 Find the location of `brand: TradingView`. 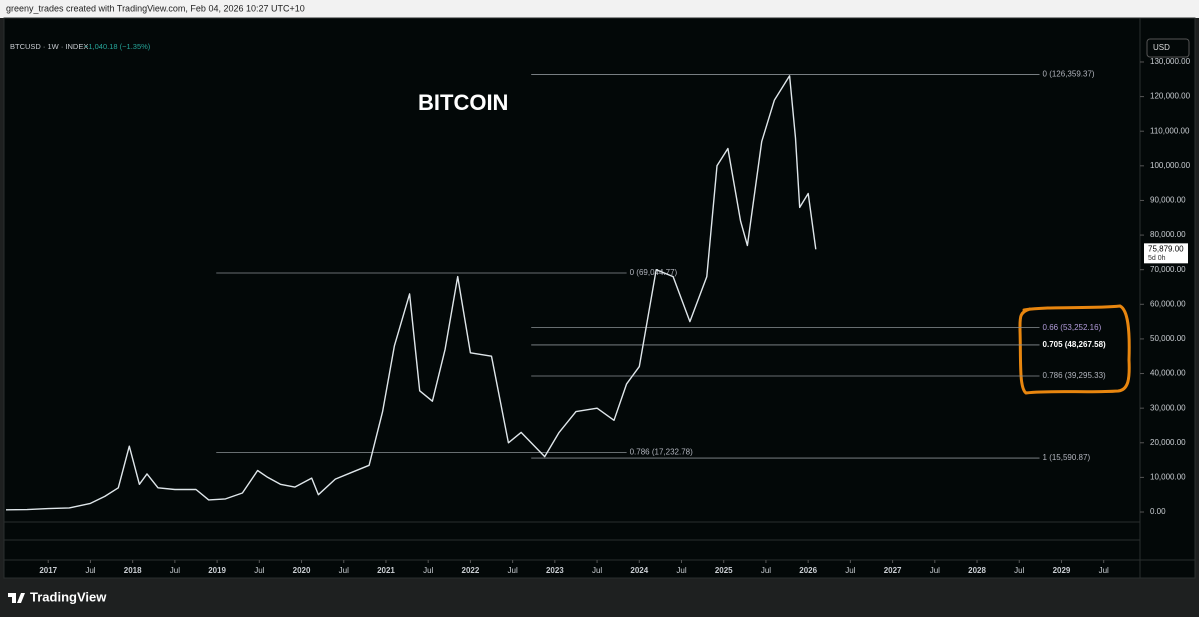

brand: TradingView is located at coordinates (68, 596).